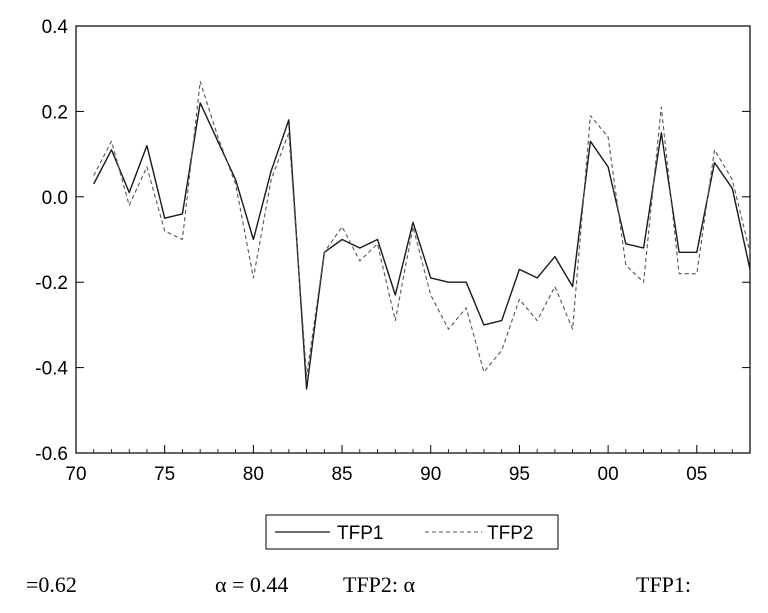  I want to click on y-tick-label: 0.0, so click(55, 198).